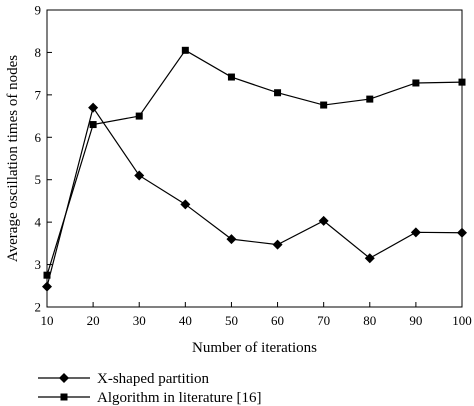 The height and width of the screenshot is (406, 474). What do you see at coordinates (38, 264) in the screenshot?
I see `y-tick-label: 3` at bounding box center [38, 264].